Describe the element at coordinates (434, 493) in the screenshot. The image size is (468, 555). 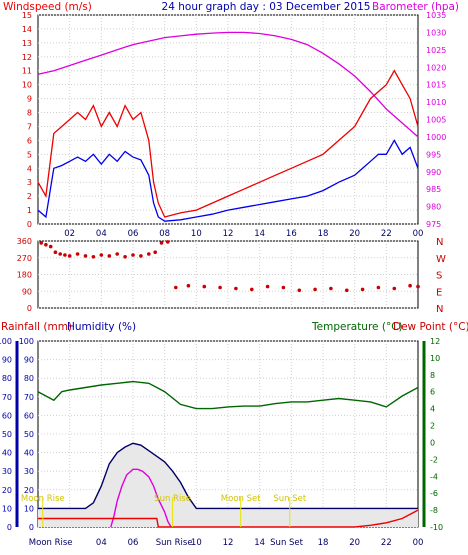
I see `temperature-tick-label: -6` at that location.